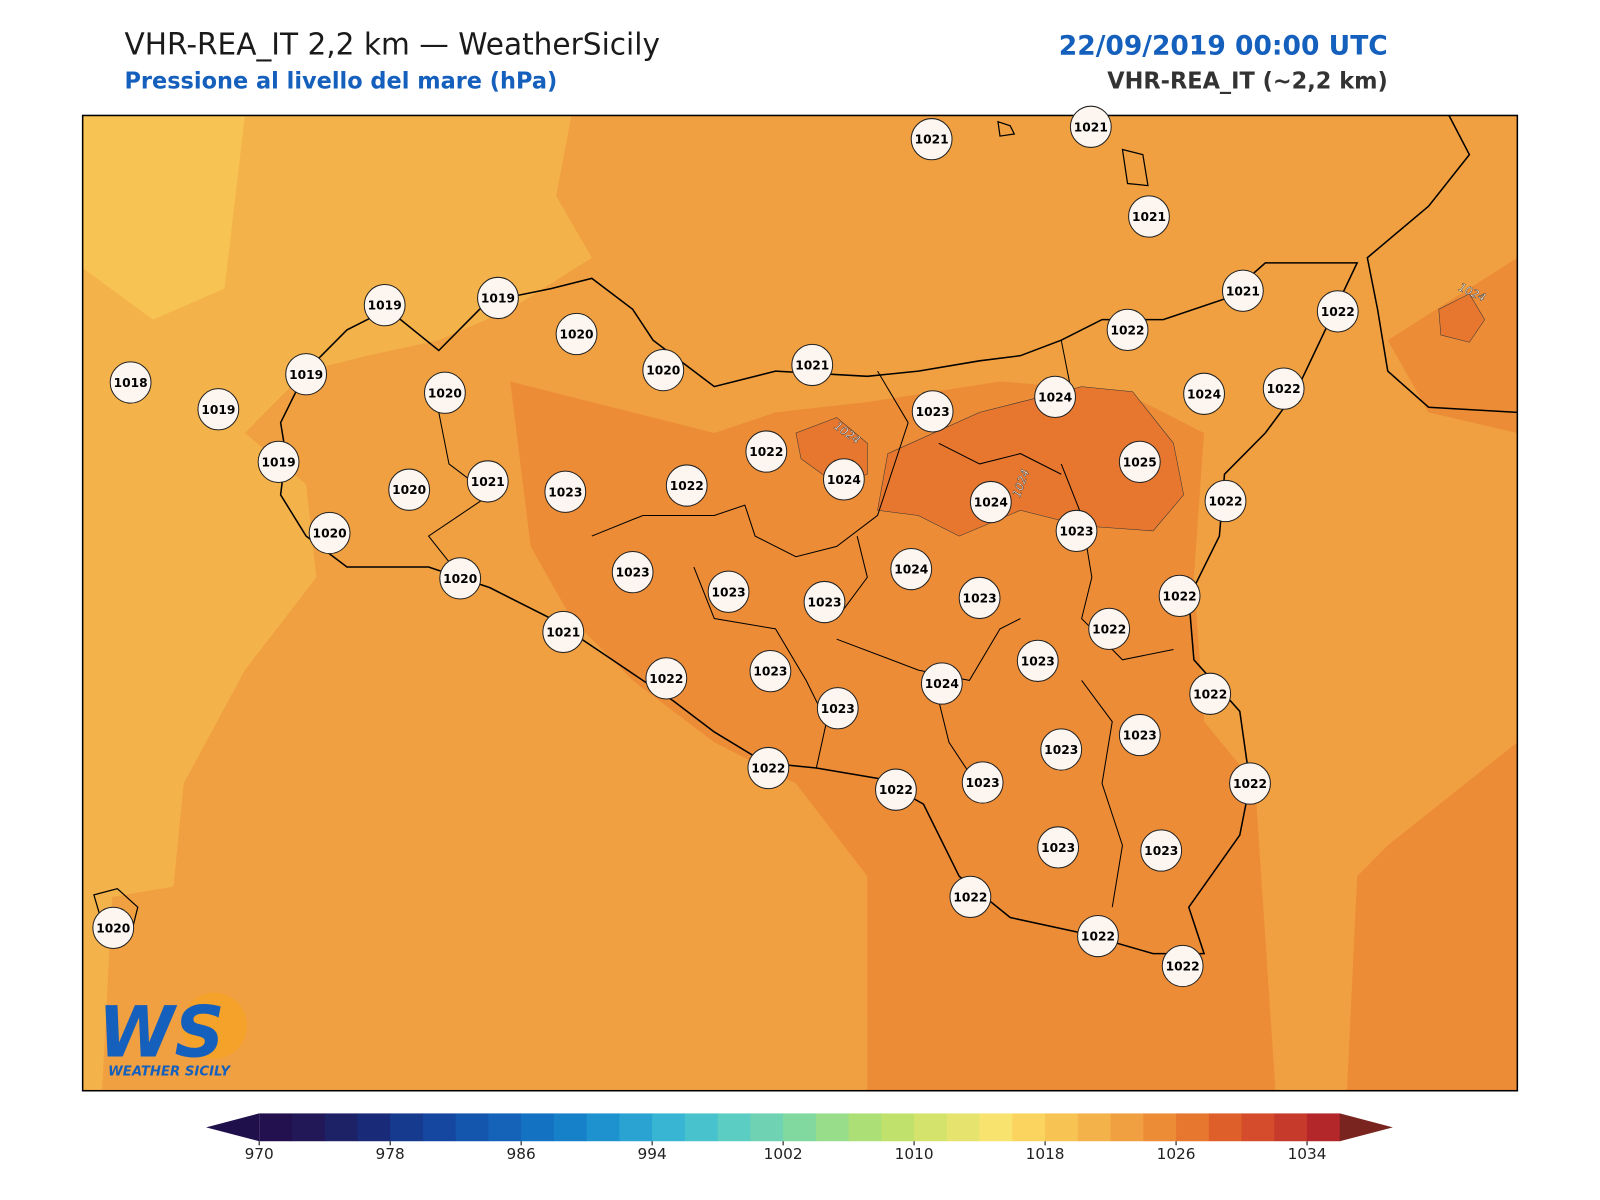  What do you see at coordinates (1247, 82) in the screenshot?
I see `model: VHR-REA_IT (~2,2 km)` at bounding box center [1247, 82].